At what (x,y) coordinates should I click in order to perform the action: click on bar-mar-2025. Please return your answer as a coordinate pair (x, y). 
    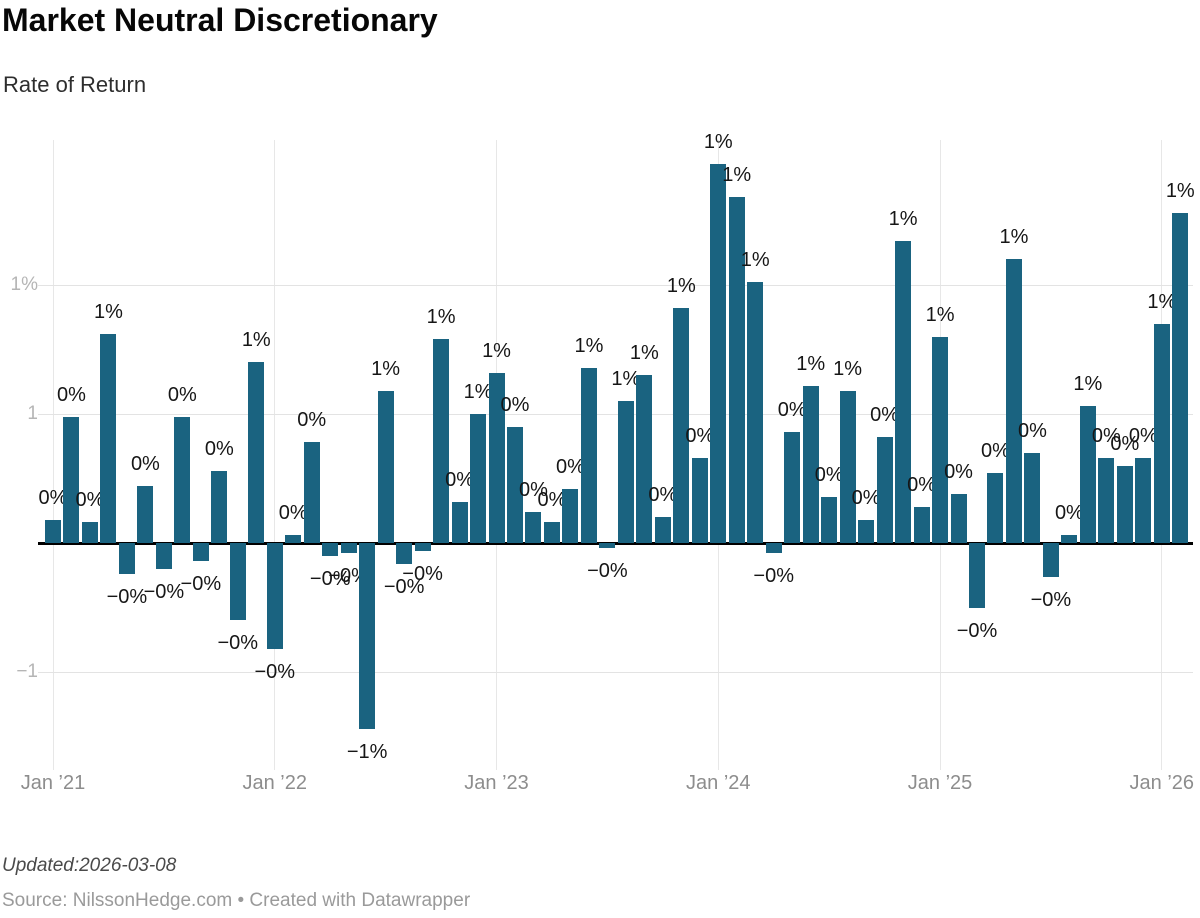
    Looking at the image, I should click on (977, 575).